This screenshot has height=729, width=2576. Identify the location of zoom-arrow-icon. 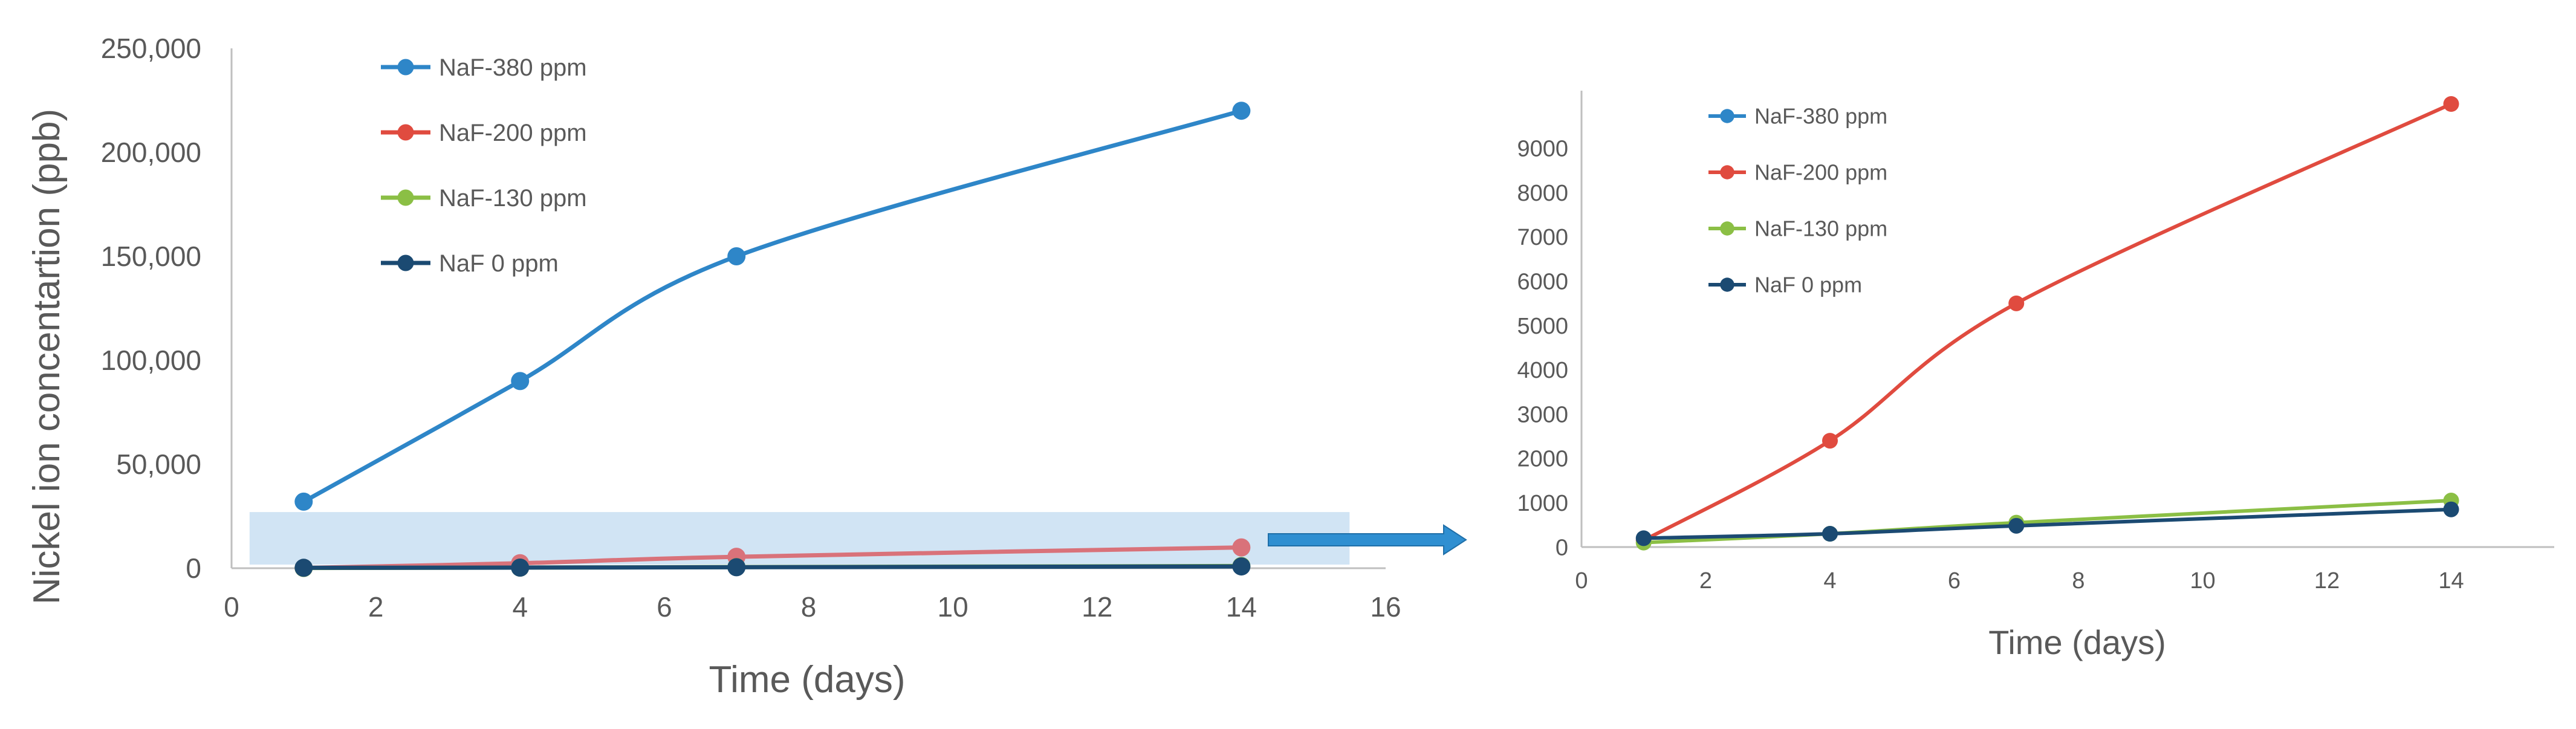
(1368, 540).